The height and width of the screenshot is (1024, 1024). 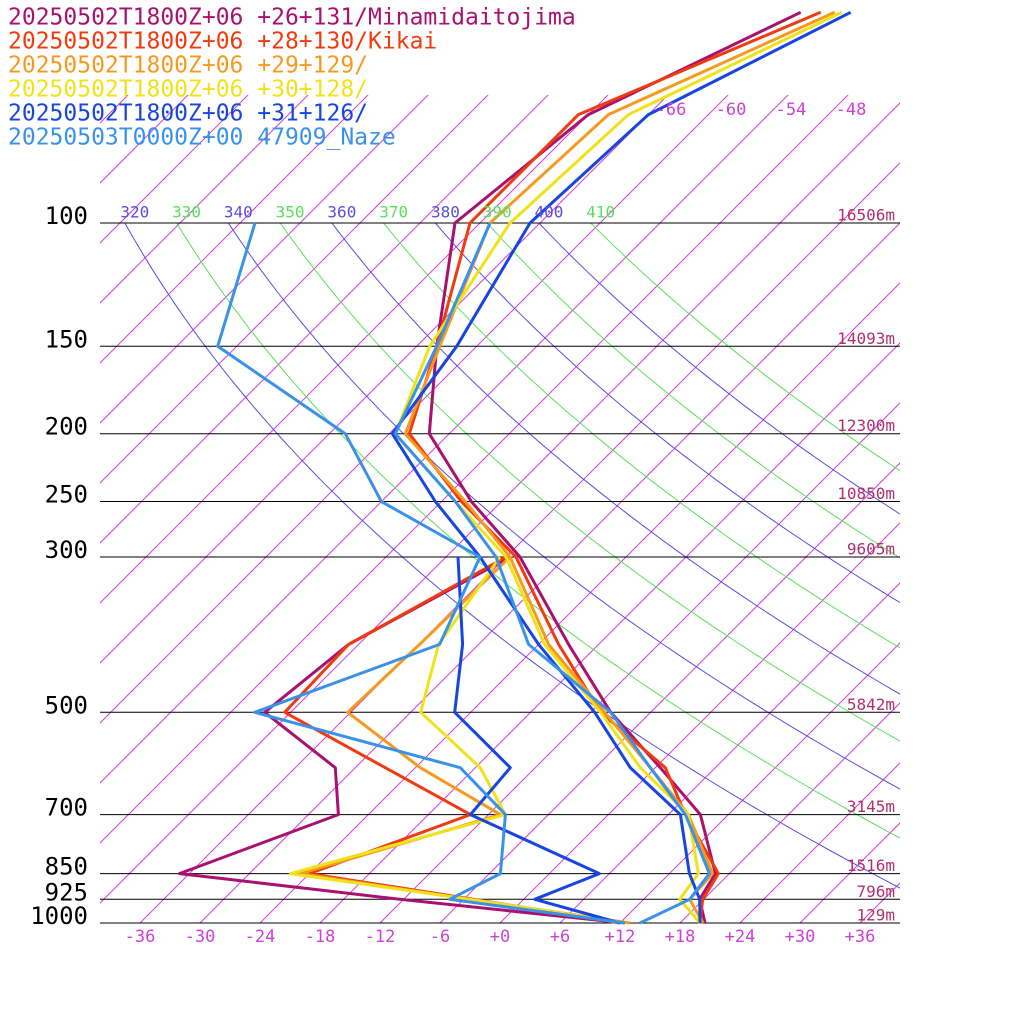 I want to click on legend-entry: 20250502T1800Z+06 +30+128/, so click(x=188, y=90).